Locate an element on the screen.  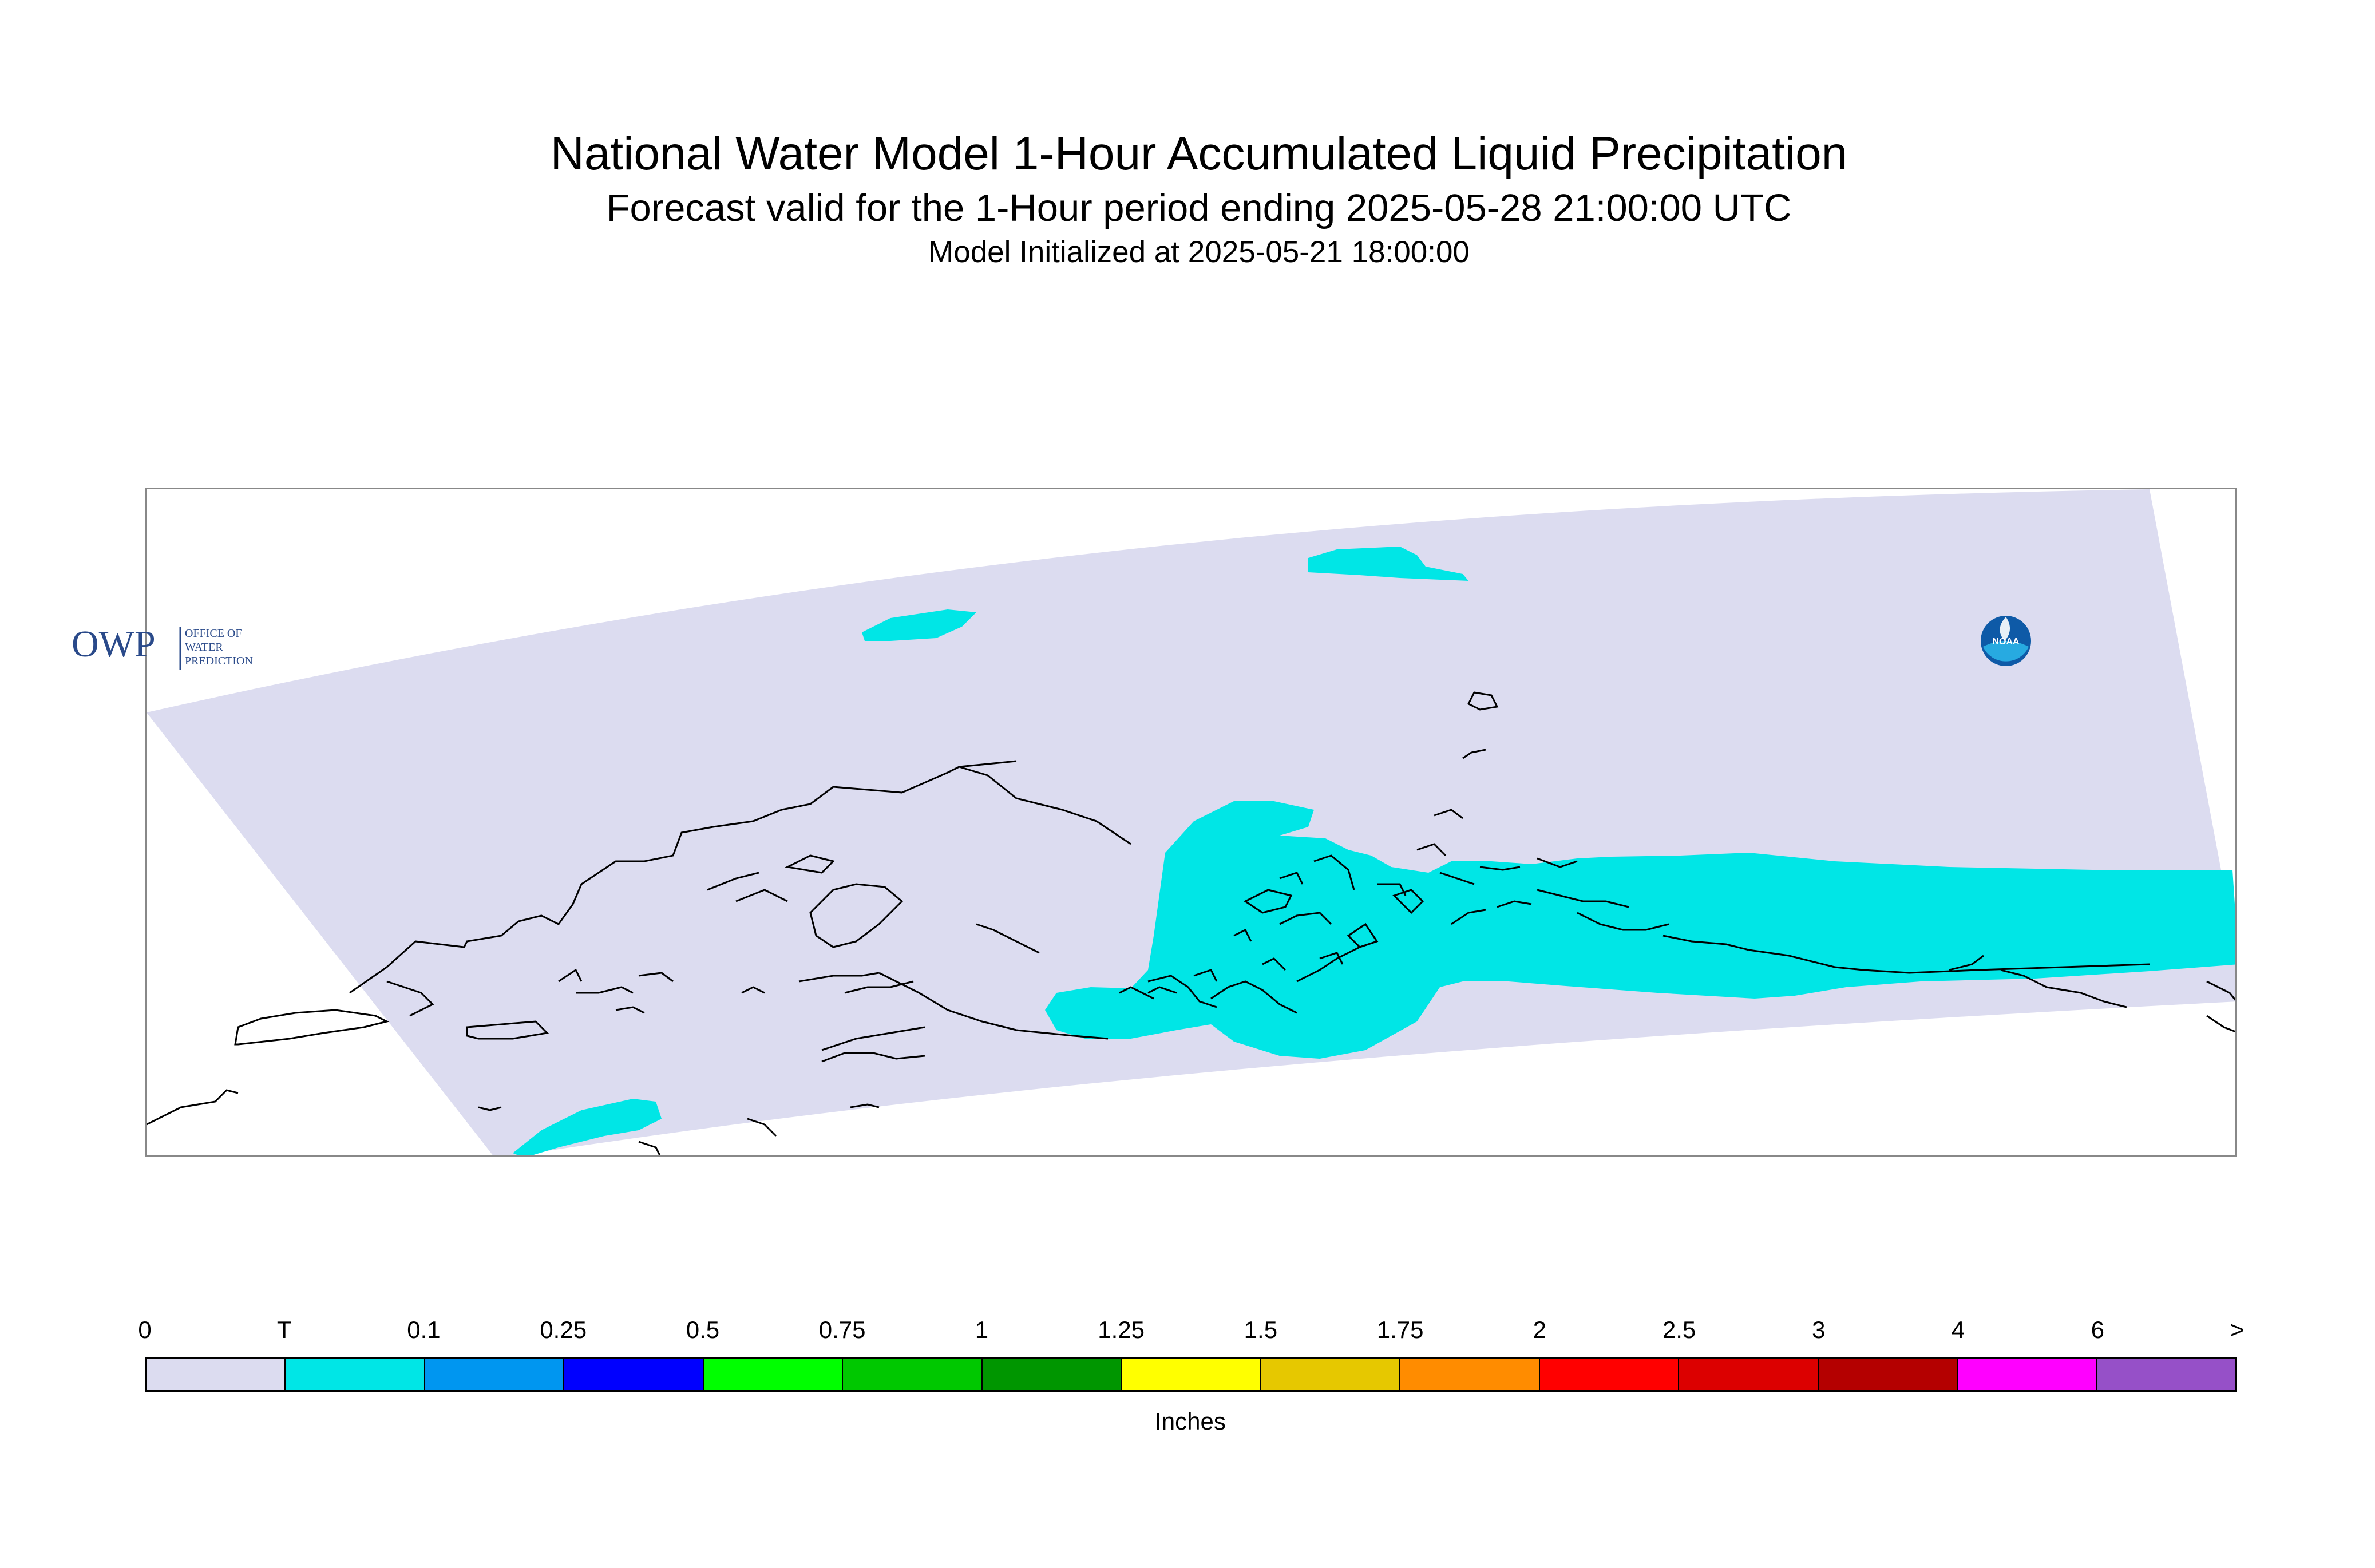
legend-tick: 0.25 is located at coordinates (564, 1329).